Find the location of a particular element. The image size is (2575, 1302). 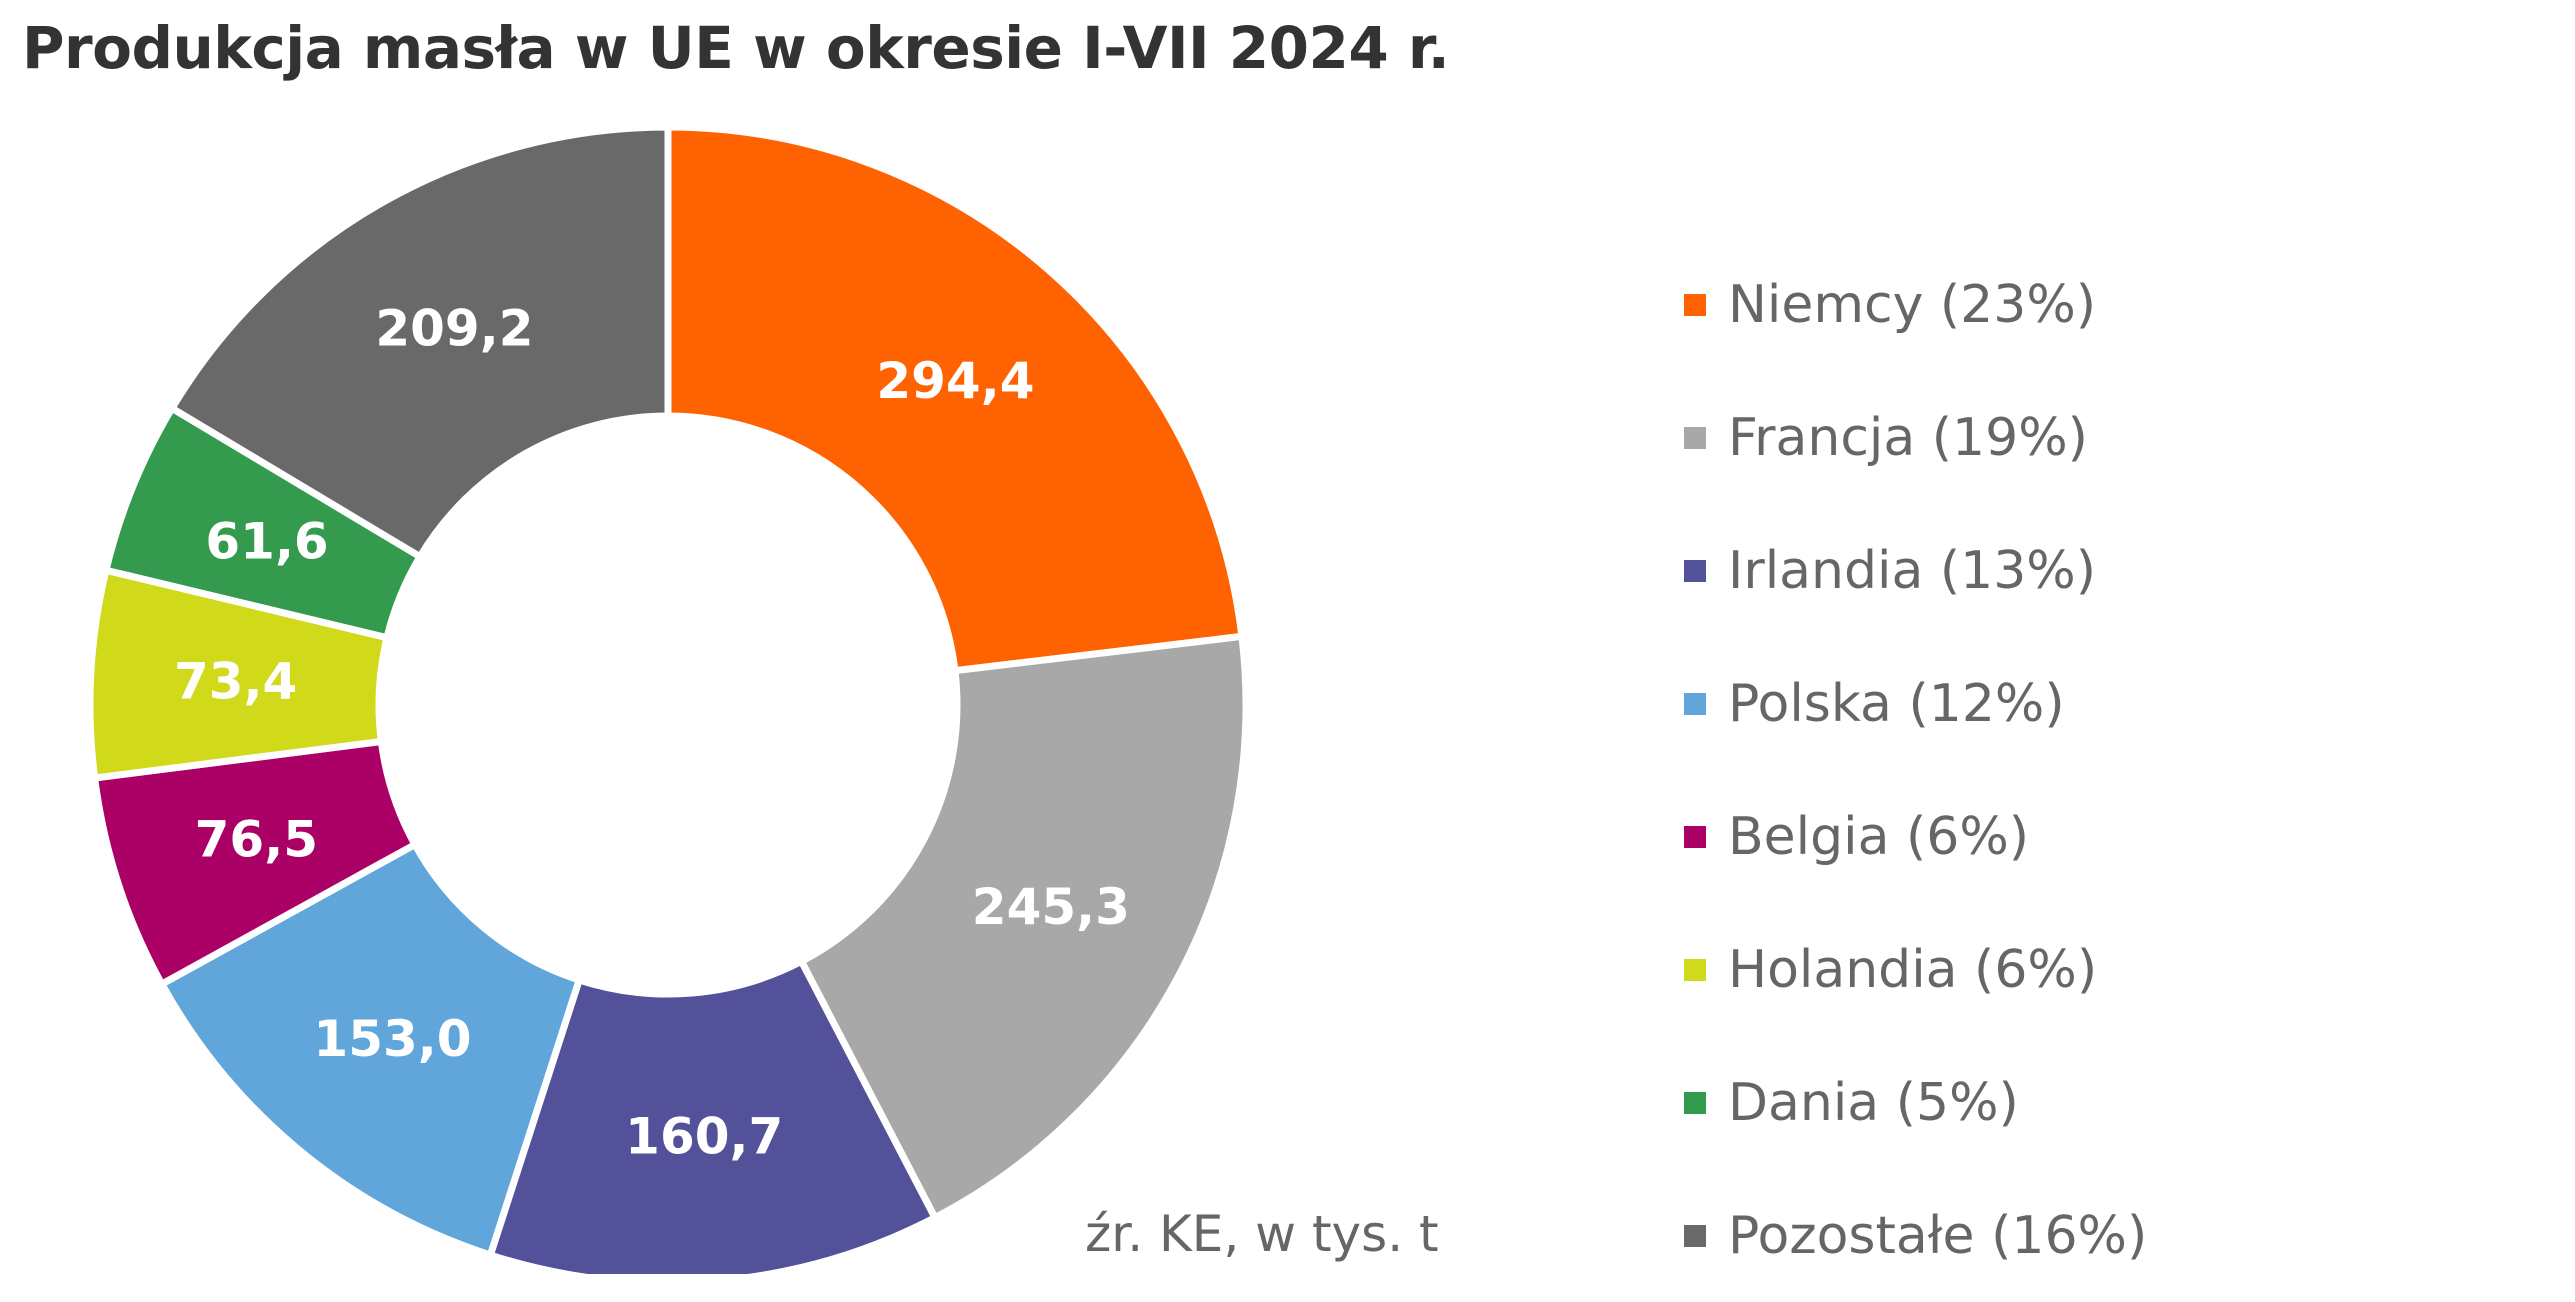

slice-niemcy is located at coordinates (955, 399).